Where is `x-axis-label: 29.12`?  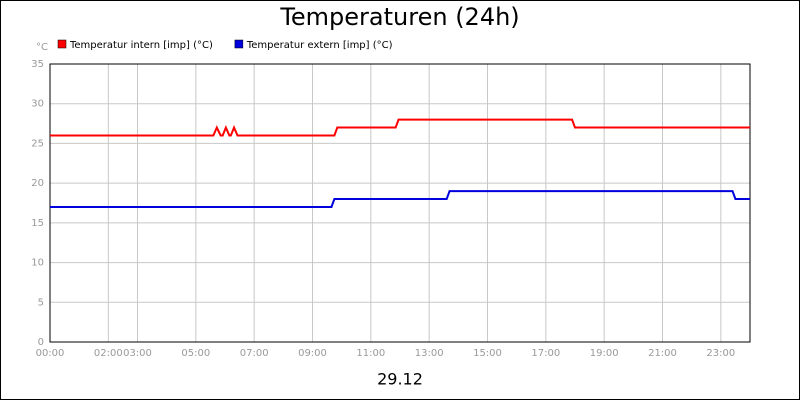 x-axis-label: 29.12 is located at coordinates (400, 379).